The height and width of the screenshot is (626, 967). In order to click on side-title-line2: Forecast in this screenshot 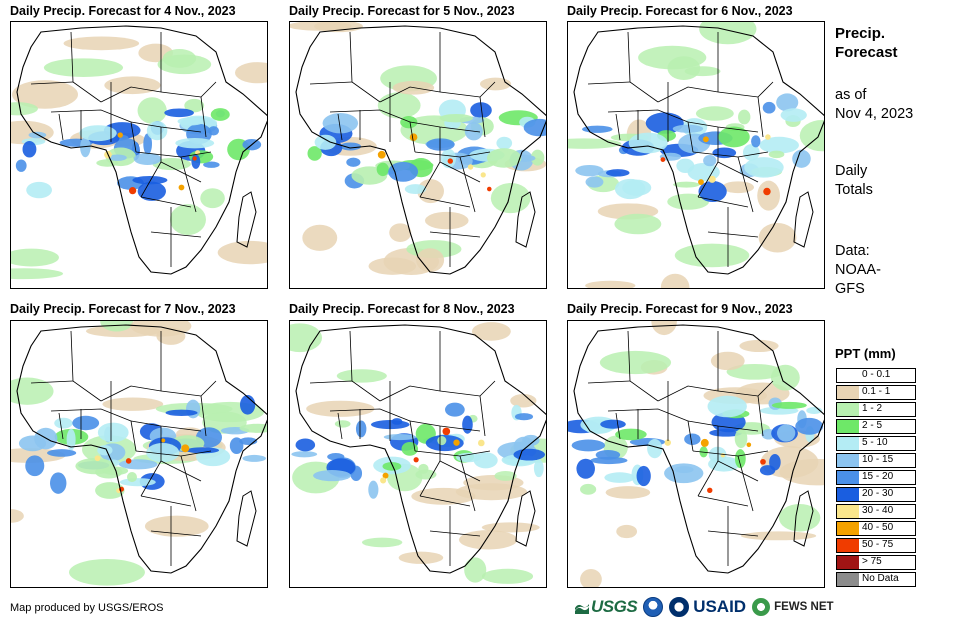, I will do `click(866, 52)`.